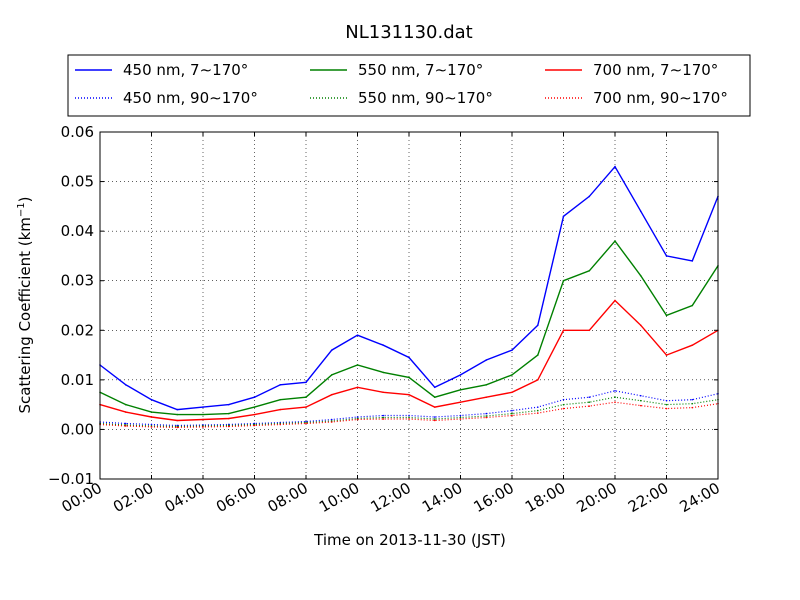  I want to click on y-axis-label: Scattering Coefficient (km−1), so click(25, 304).